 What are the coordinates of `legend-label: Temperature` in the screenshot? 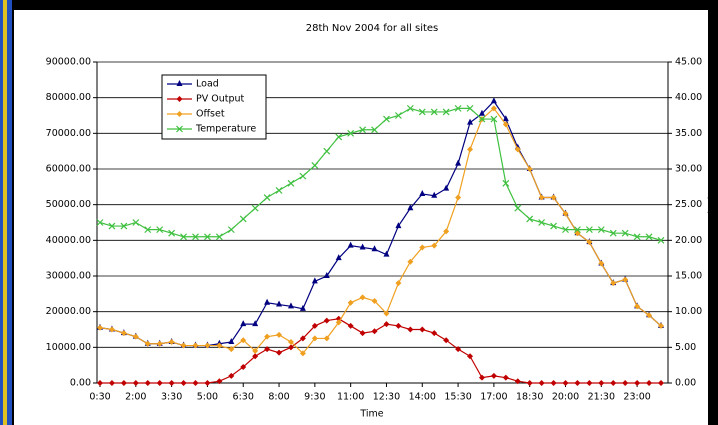 It's located at (225, 129).